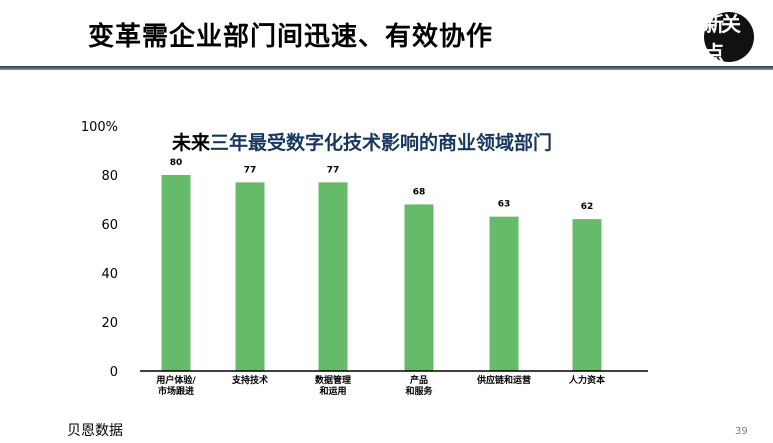 The width and height of the screenshot is (773, 443). Describe the element at coordinates (419, 380) in the screenshot. I see `x-tick-label-line: 产品` at that location.